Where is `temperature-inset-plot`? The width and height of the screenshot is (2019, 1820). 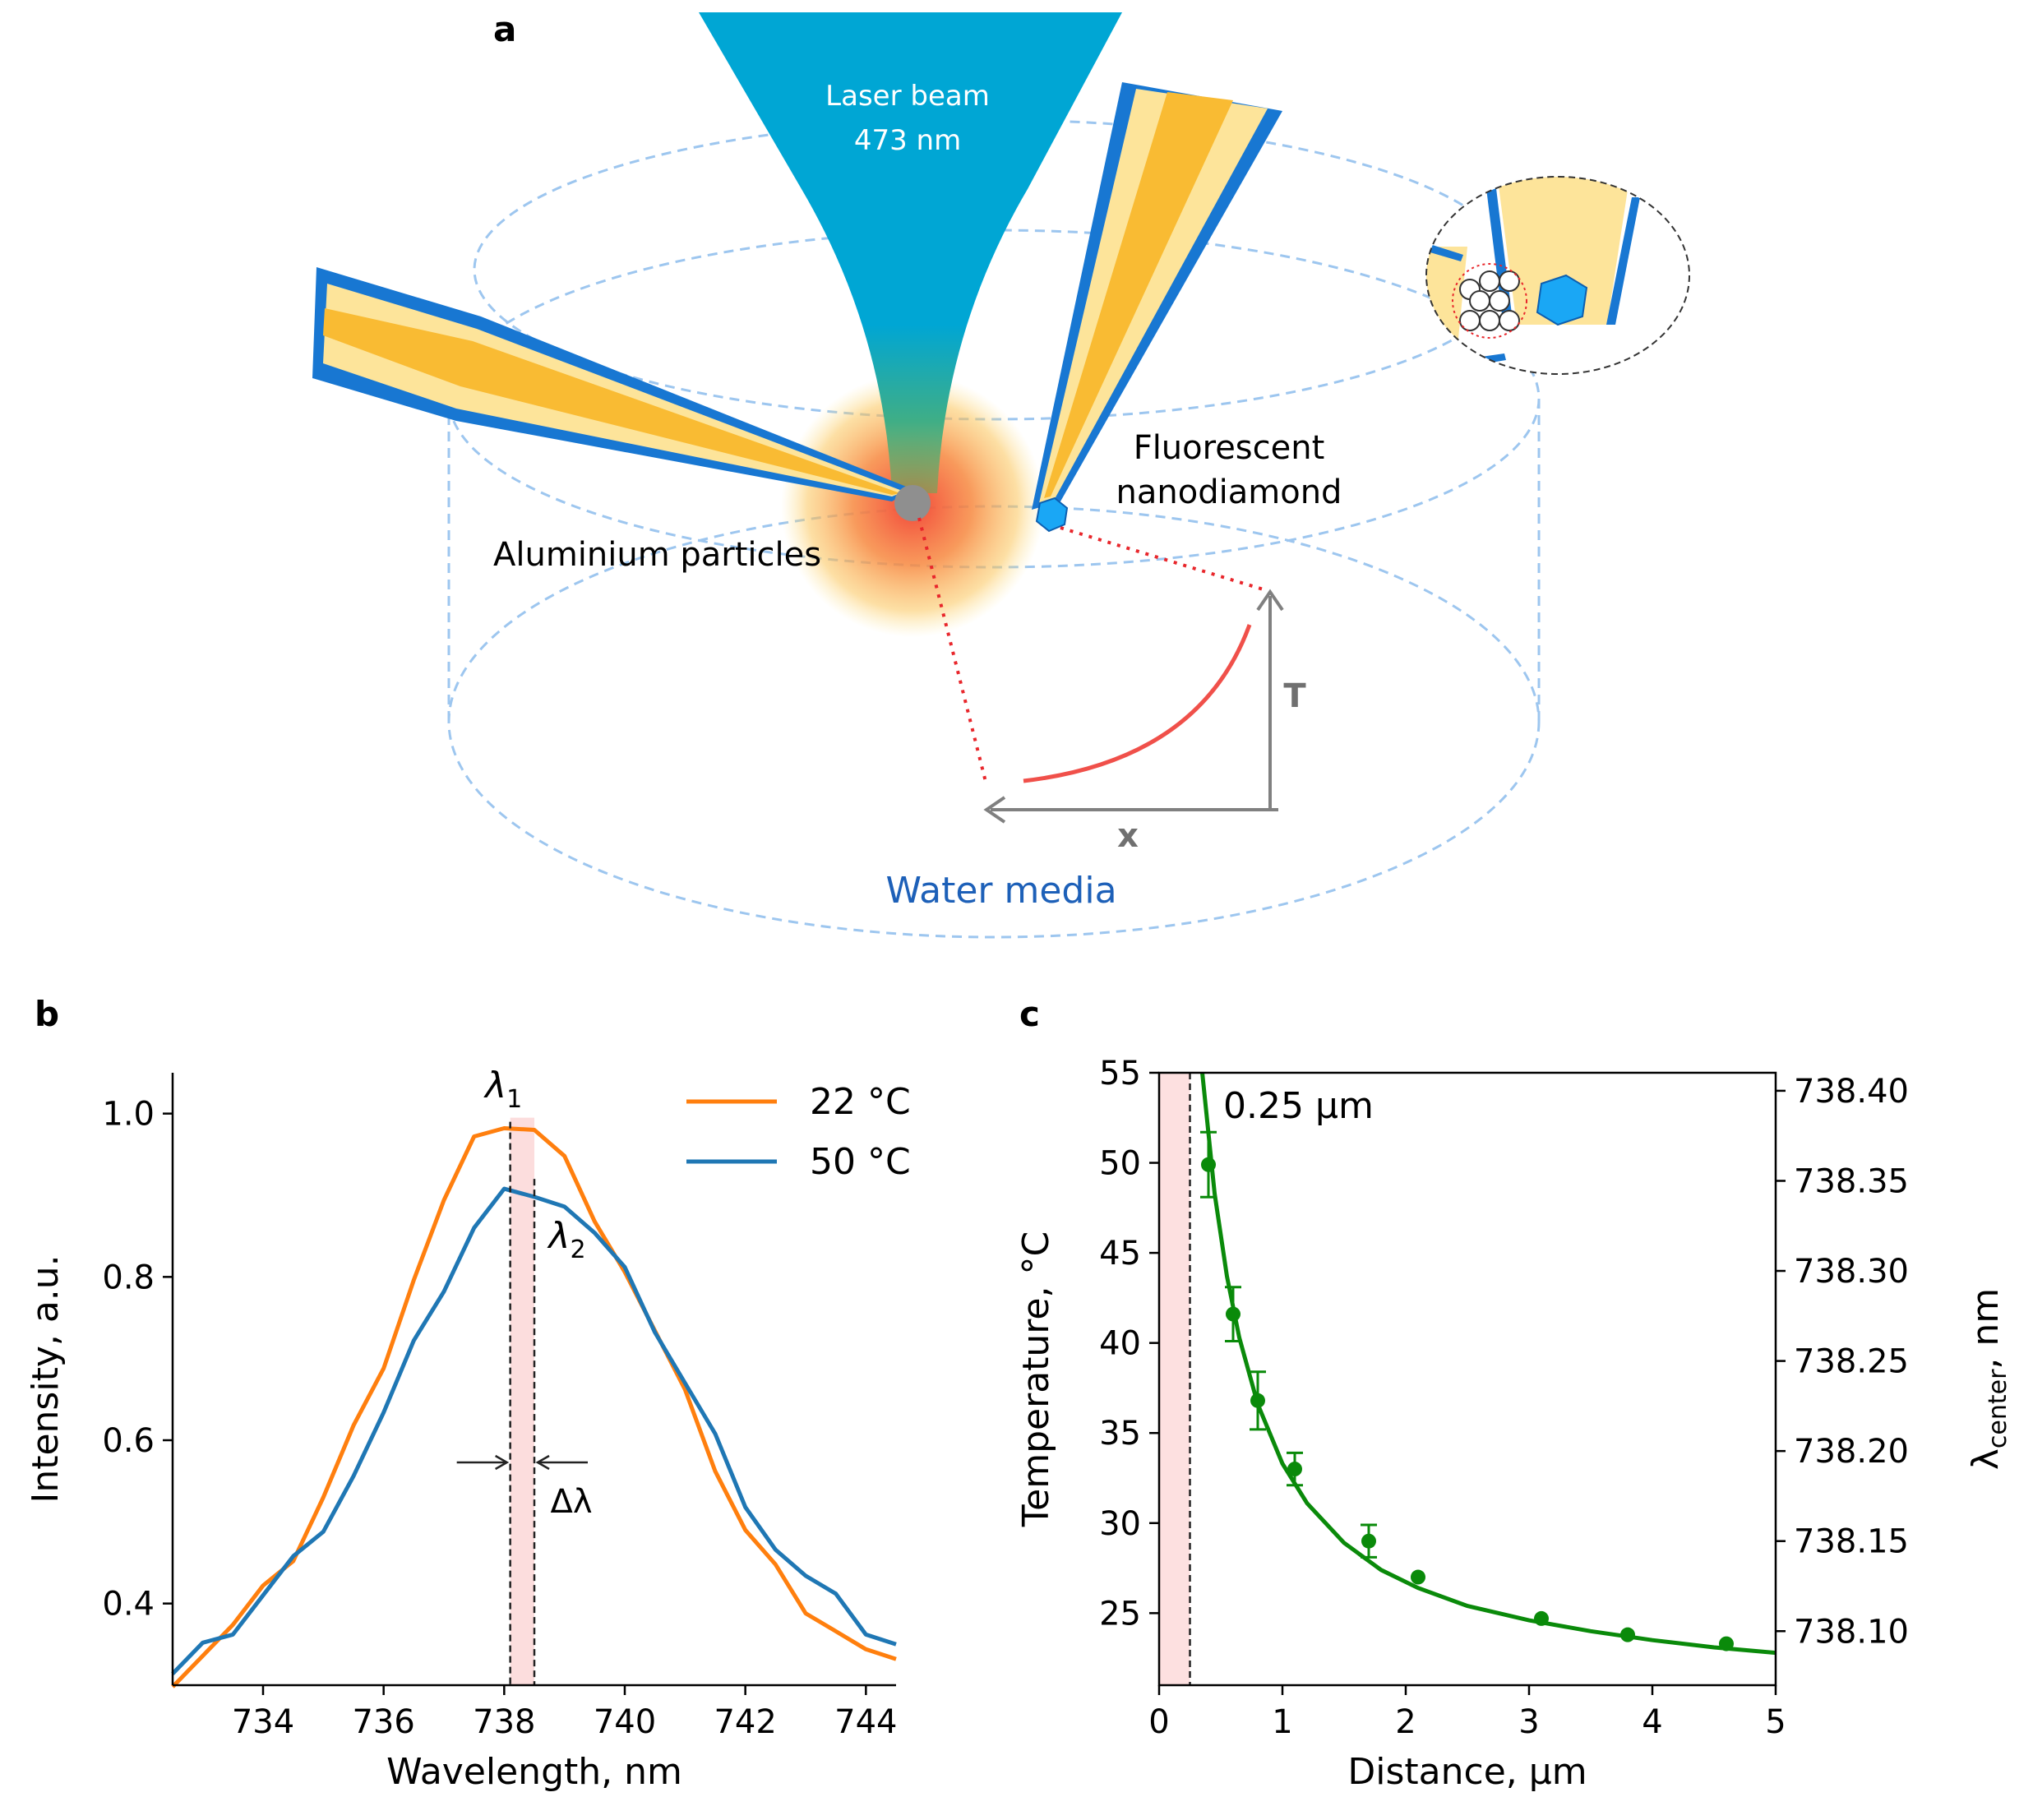 temperature-inset-plot is located at coordinates (1133, 706).